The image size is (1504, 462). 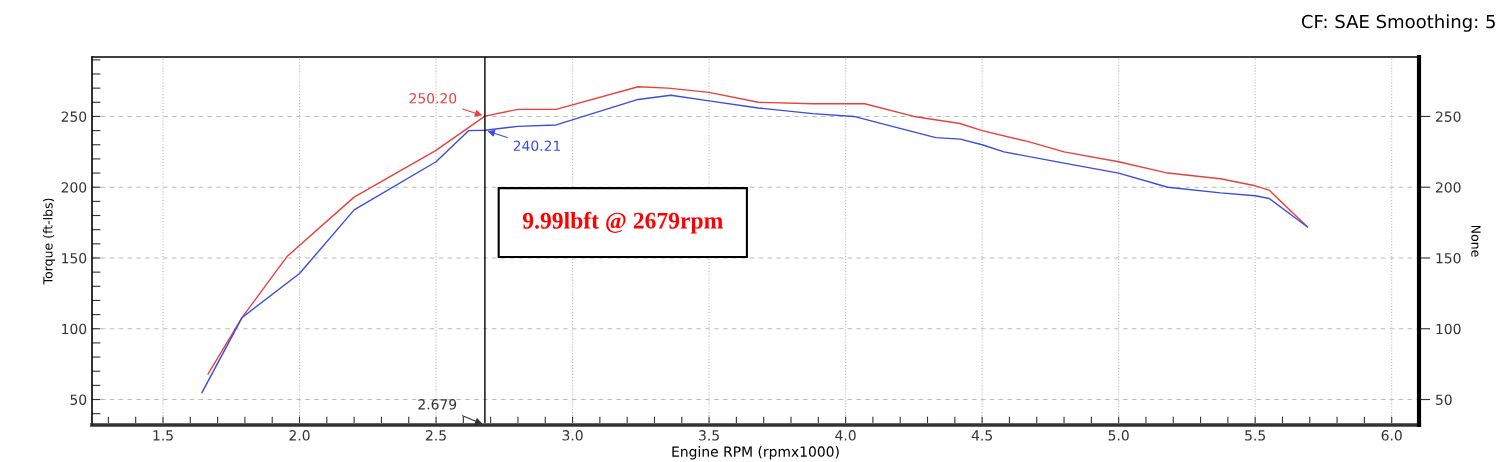 I want to click on y-tick-label: 100, so click(x=74, y=329).